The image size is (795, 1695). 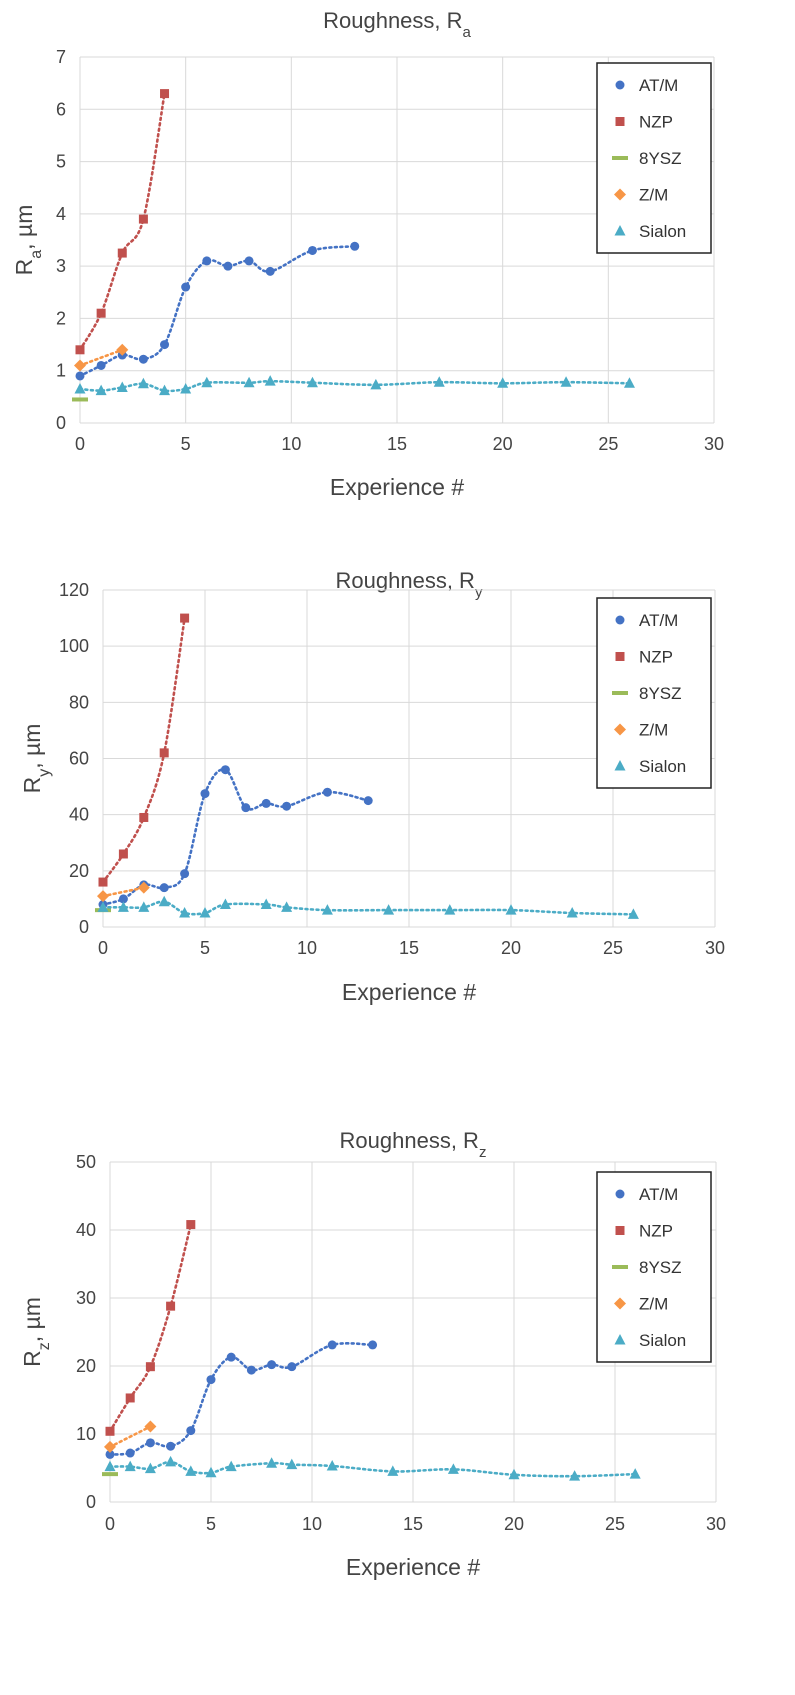 I want to click on y-axis-label: Rz, µm, so click(x=36, y=1332).